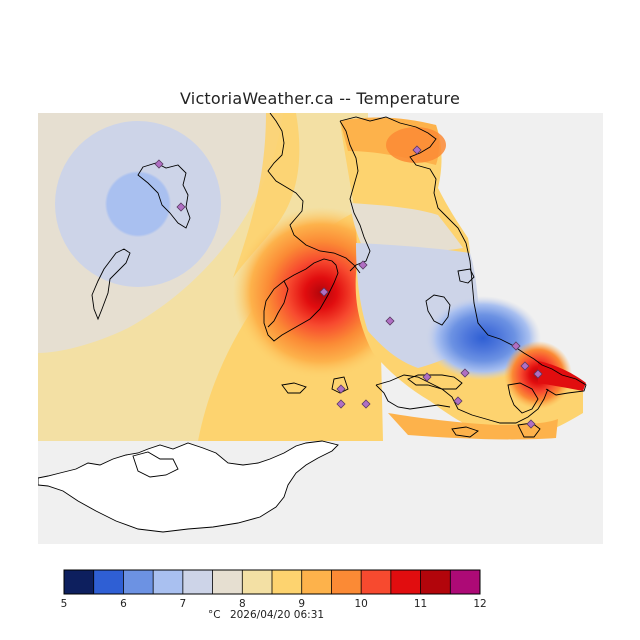 The height and width of the screenshot is (640, 640). Describe the element at coordinates (242, 604) in the screenshot. I see `colorbar-tick-label: 8` at that location.